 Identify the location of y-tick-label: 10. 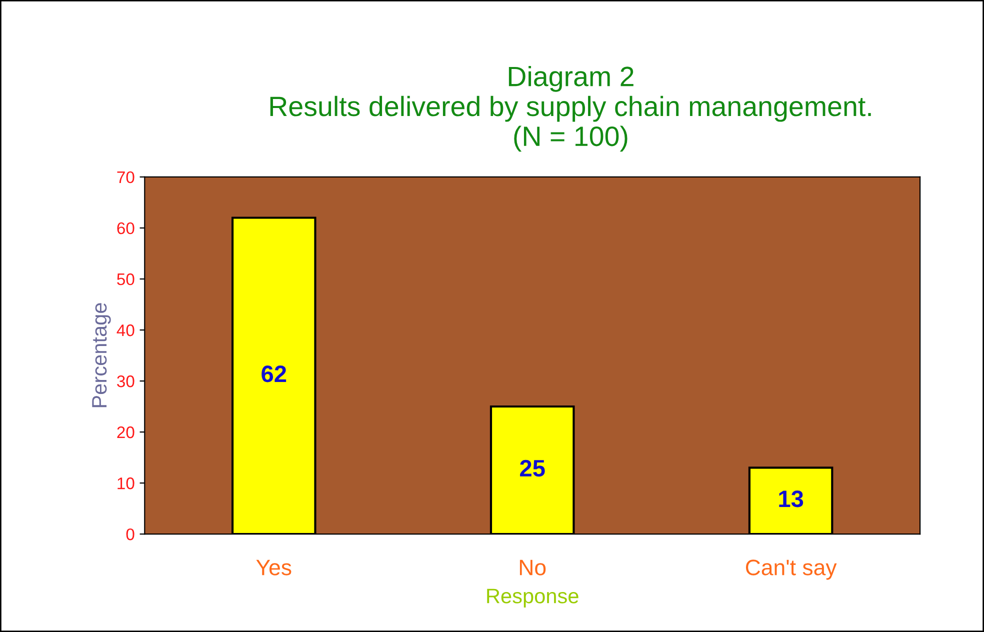
(126, 483).